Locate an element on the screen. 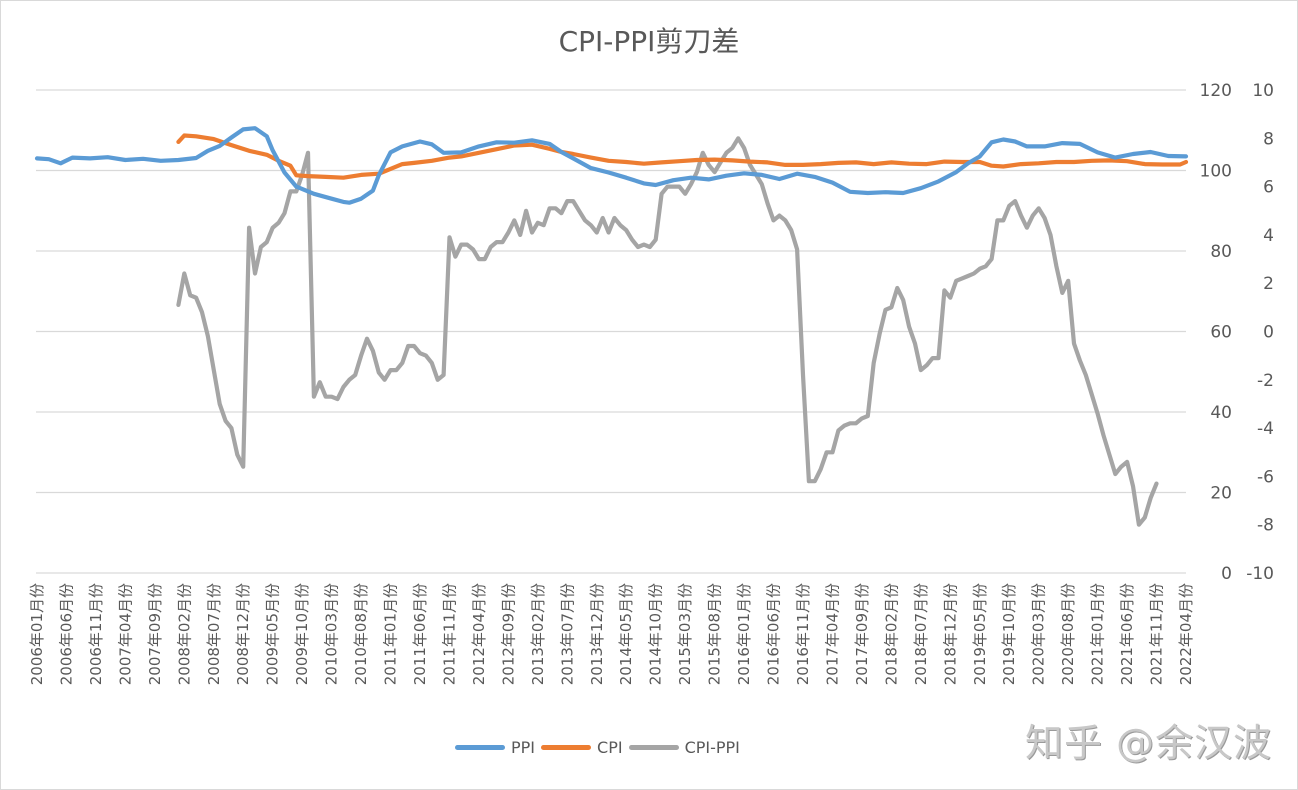 Image resolution: width=1298 pixels, height=790 pixels. left-tick-label: 100 is located at coordinates (1216, 172).